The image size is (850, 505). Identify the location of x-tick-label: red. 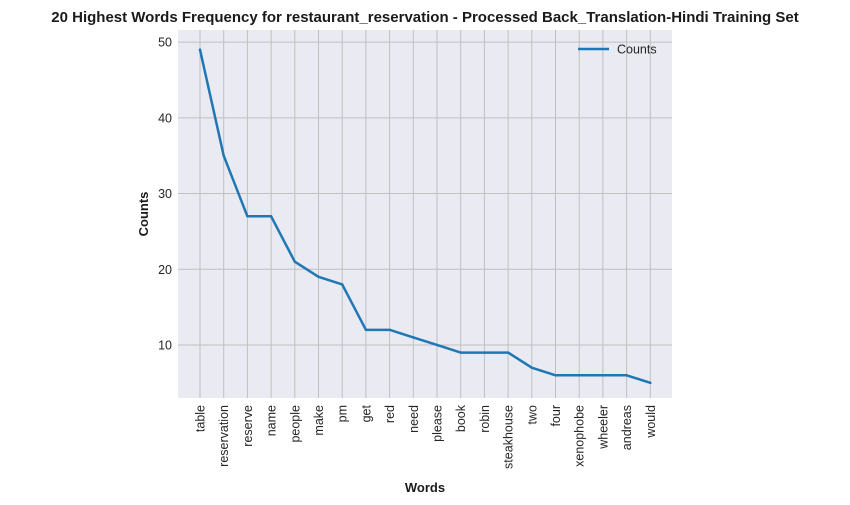
(390, 414).